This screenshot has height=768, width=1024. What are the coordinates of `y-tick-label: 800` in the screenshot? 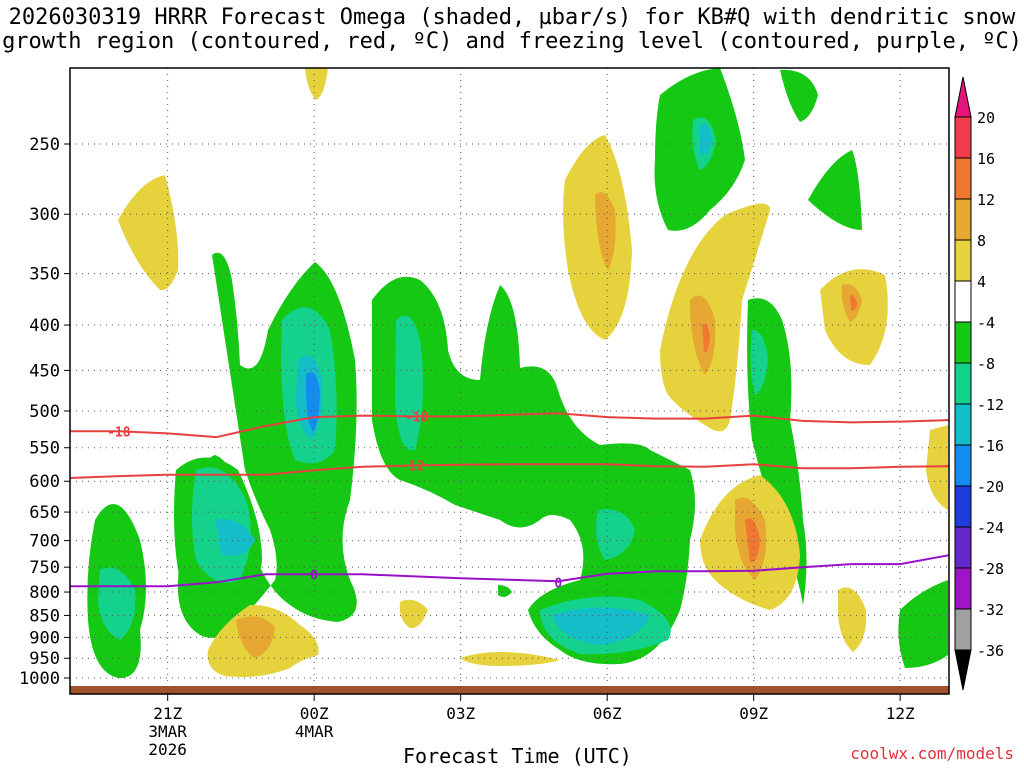 It's located at (44, 593).